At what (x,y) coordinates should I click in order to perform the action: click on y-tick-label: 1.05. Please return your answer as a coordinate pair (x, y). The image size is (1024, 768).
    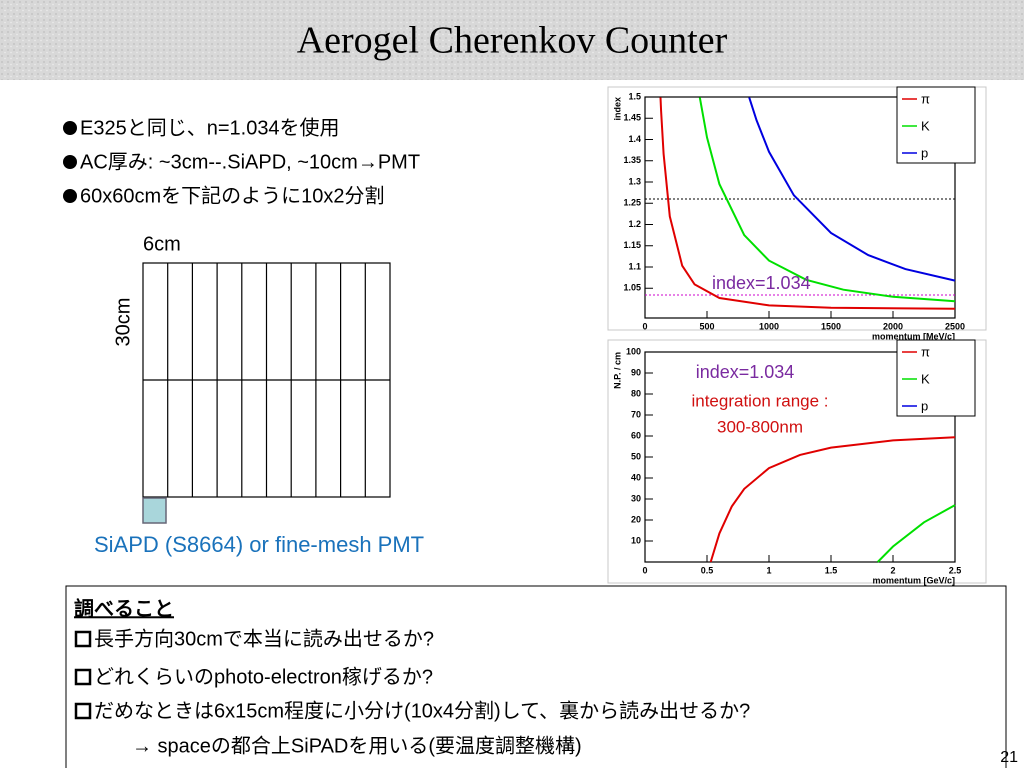
    Looking at the image, I should click on (632, 288).